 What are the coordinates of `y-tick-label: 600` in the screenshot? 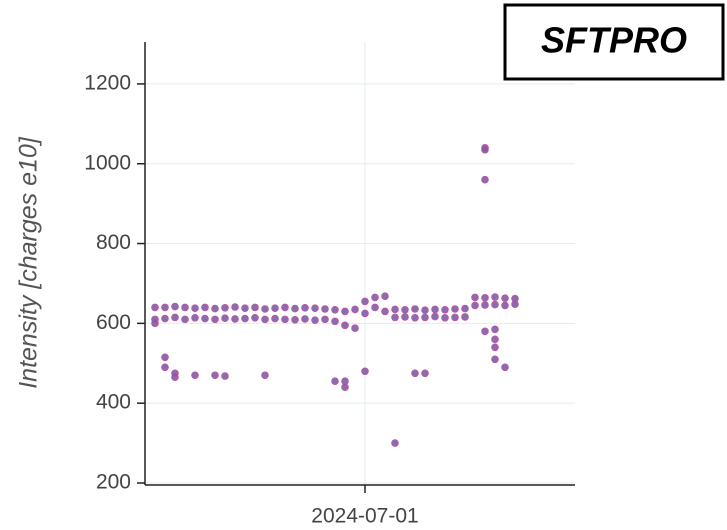 It's located at (113, 322).